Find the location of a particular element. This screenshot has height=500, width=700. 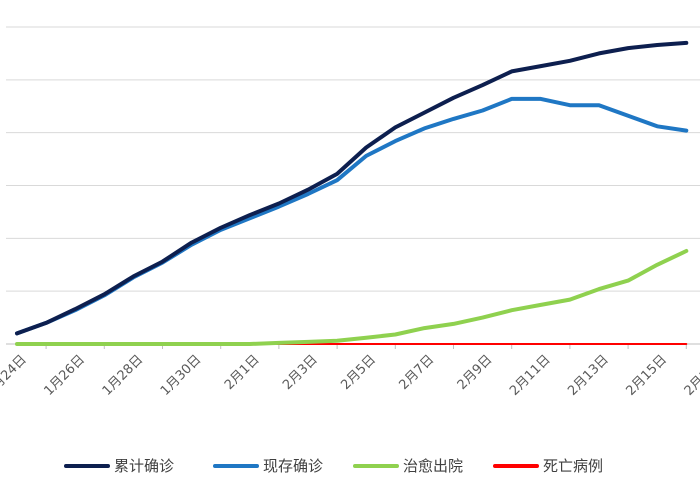

x-tick-label: 2月7日 is located at coordinates (417, 372).